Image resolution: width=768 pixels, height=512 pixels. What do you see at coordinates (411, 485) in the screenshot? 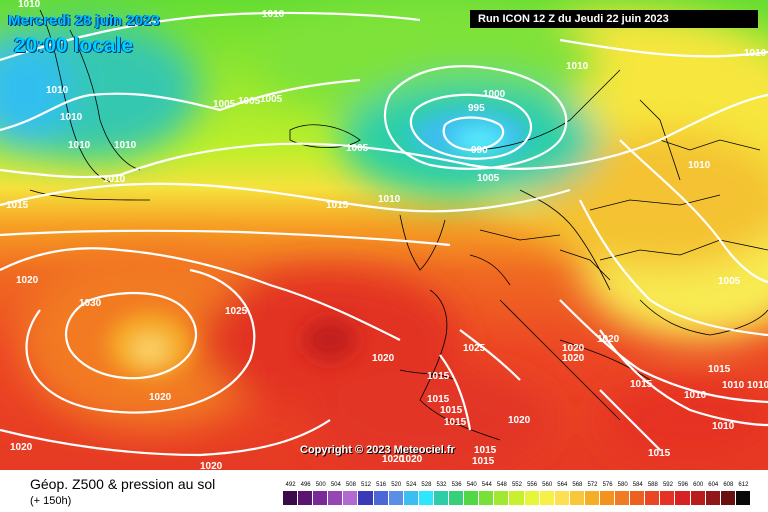
I see `scale-label-8: 524` at bounding box center [411, 485].